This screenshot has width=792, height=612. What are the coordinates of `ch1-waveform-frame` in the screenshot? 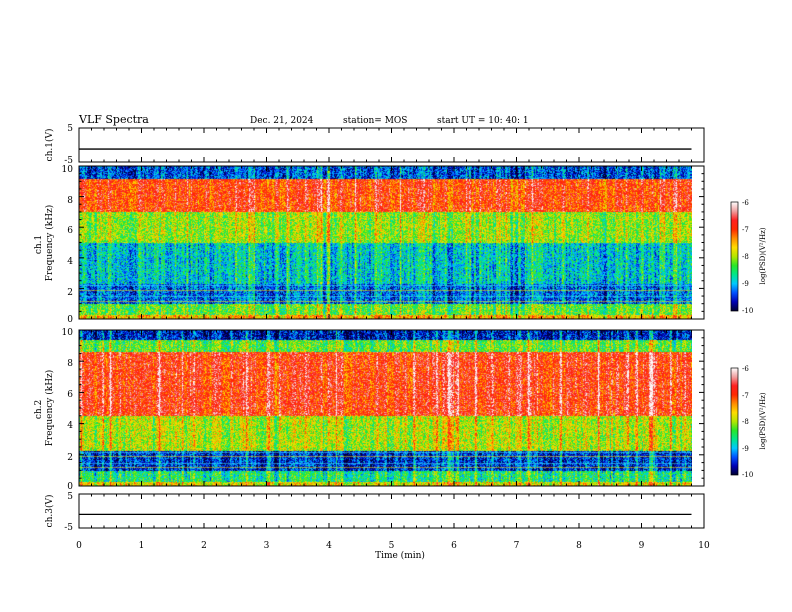 It's located at (391, 145).